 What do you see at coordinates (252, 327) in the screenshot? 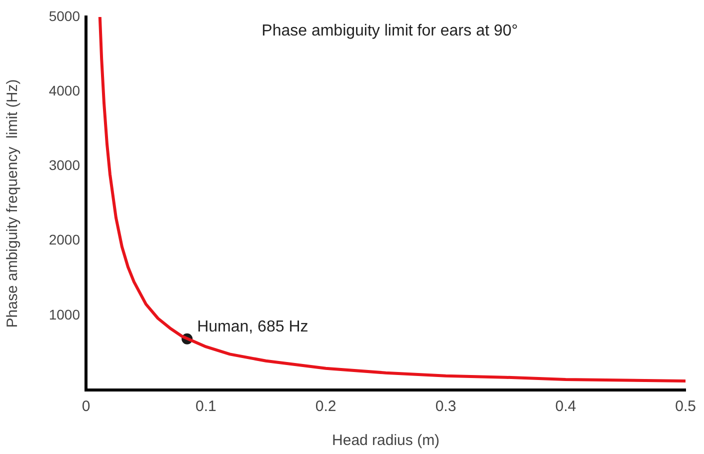
I see `annotation: Human, 685 Hz` at bounding box center [252, 327].